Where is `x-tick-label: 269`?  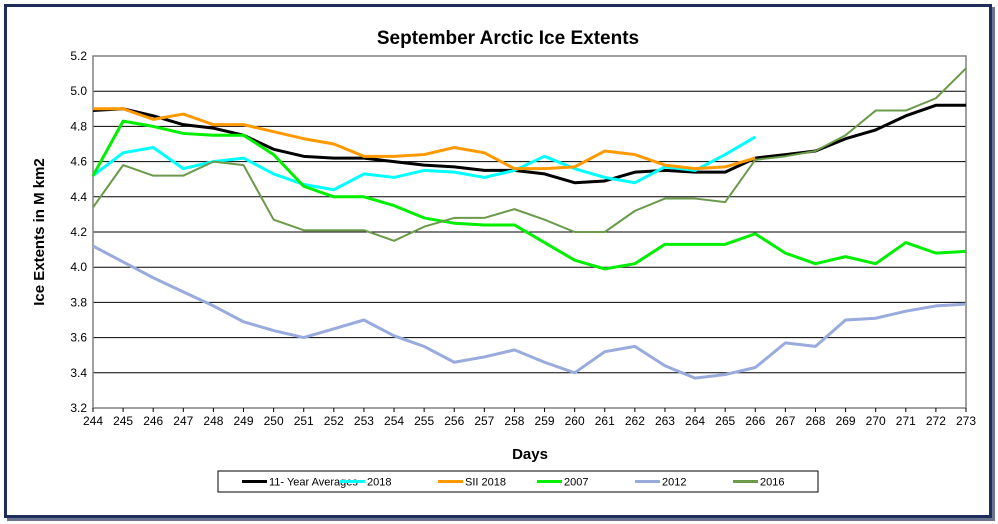 x-tick-label: 269 is located at coordinates (846, 421).